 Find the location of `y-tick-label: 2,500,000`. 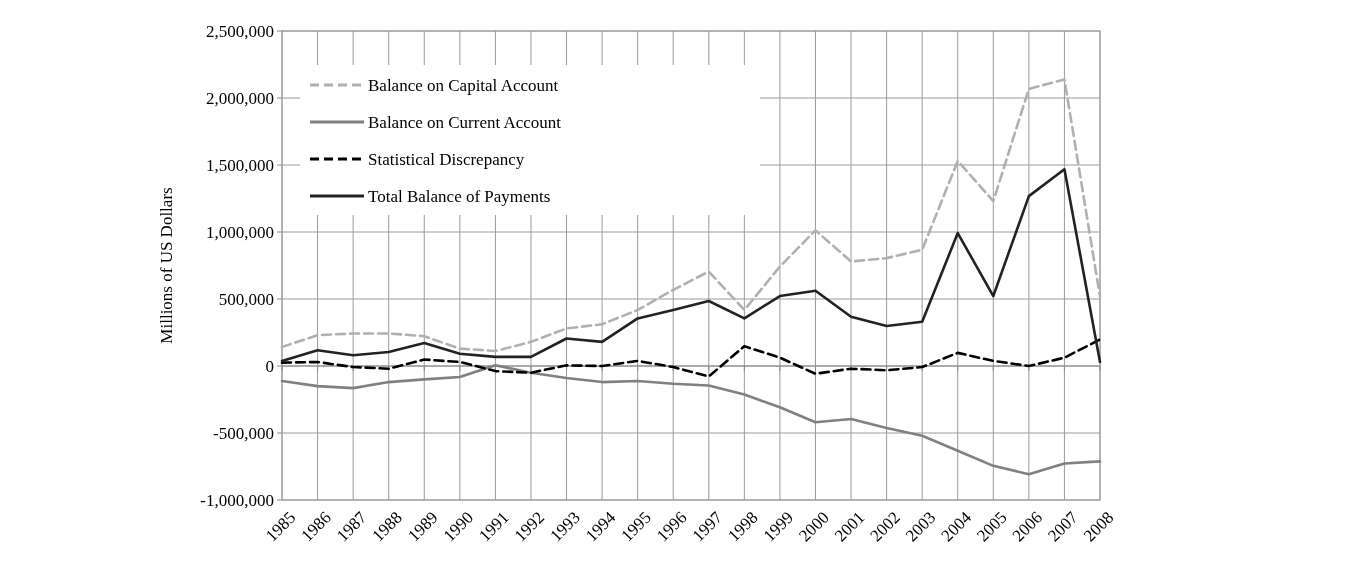

y-tick-label: 2,500,000 is located at coordinates (240, 31).